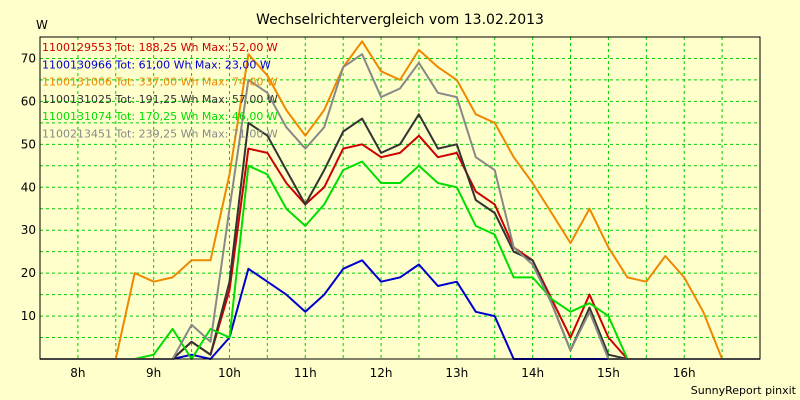 Image resolution: width=800 pixels, height=400 pixels. I want to click on x-tick-label: 14h, so click(532, 373).